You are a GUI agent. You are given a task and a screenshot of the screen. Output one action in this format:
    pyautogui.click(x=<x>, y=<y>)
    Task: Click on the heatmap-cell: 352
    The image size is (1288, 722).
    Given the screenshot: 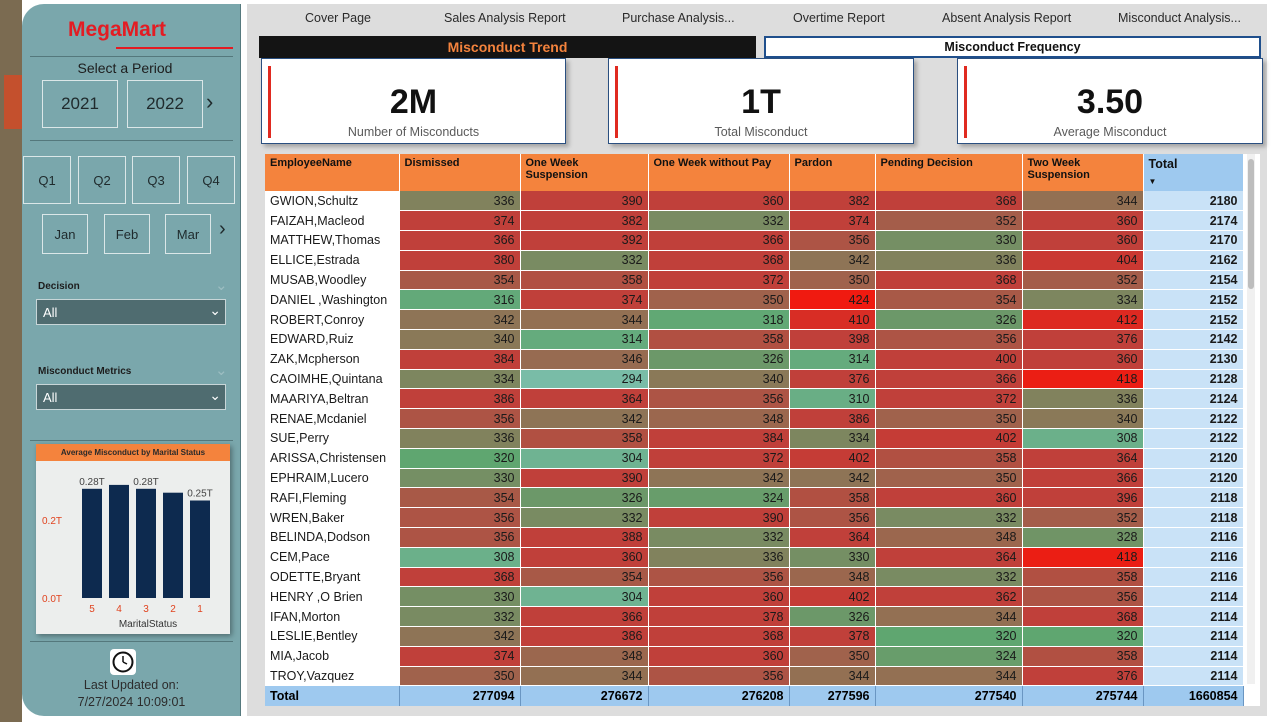 What is the action you would take?
    pyautogui.click(x=1083, y=518)
    